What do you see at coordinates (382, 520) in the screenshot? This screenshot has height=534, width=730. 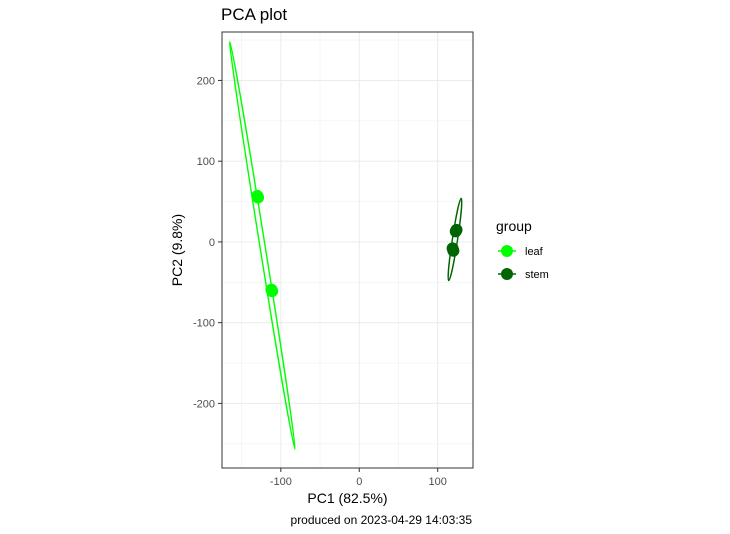 I see `caption: produced on 2023-04-29 14:03:35` at bounding box center [382, 520].